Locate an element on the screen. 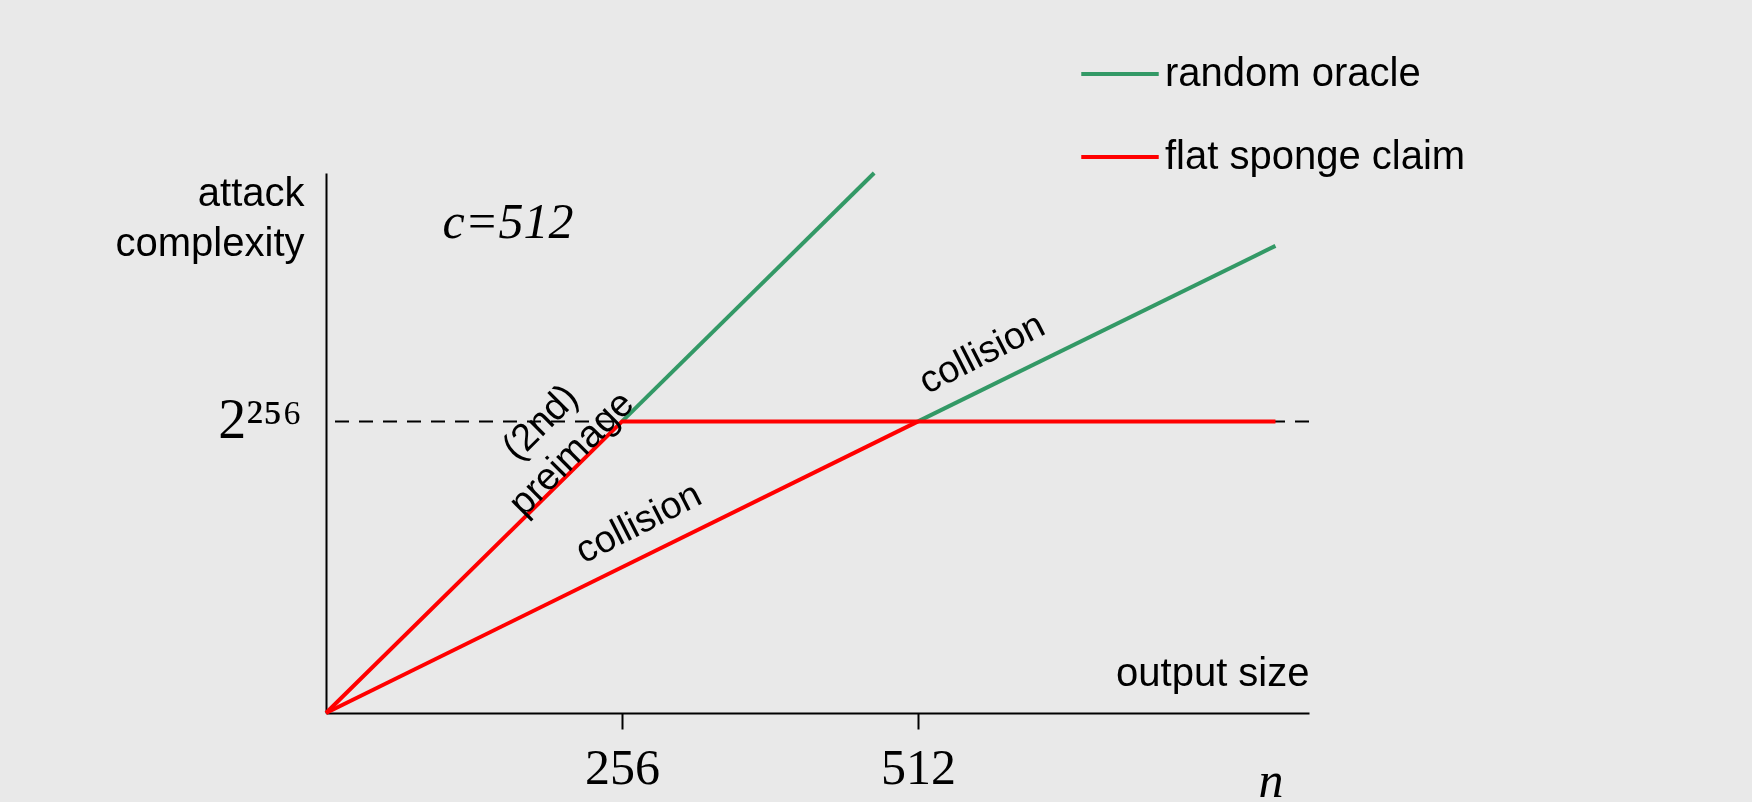 The width and height of the screenshot is (1752, 802). x-axis-title: output size is located at coordinates (1213, 671).